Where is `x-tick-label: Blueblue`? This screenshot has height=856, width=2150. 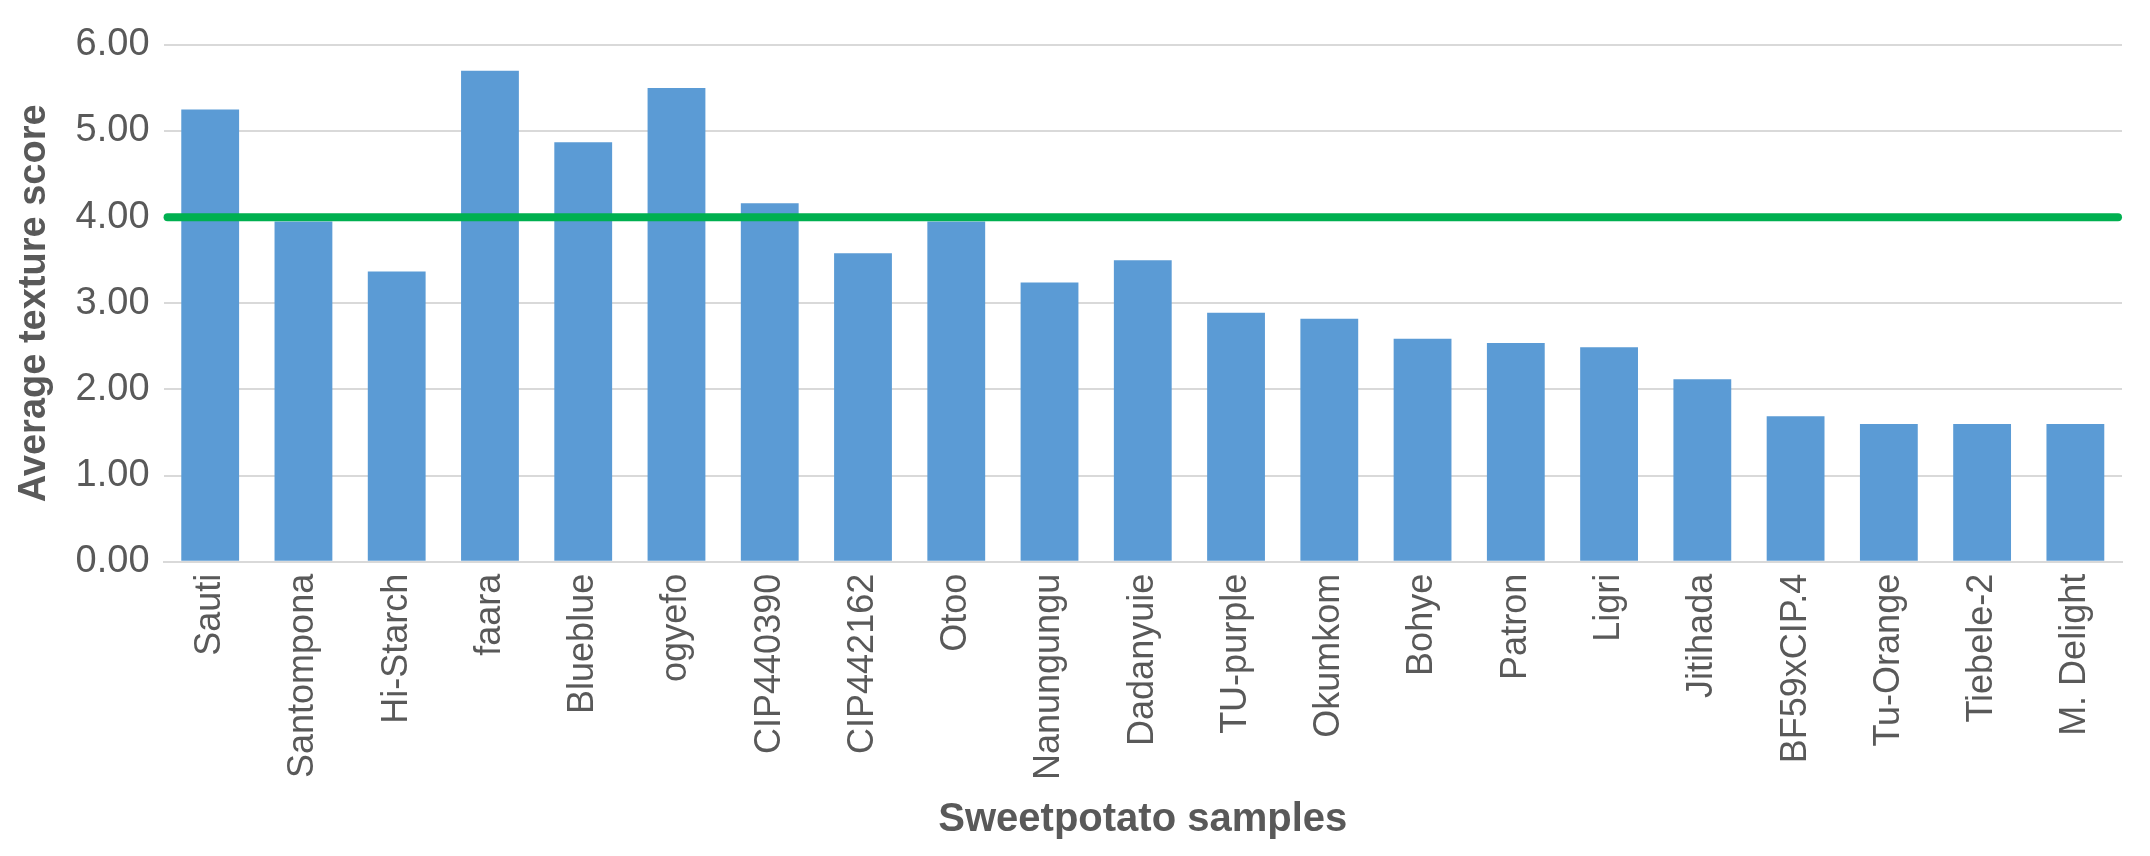 x-tick-label: Blueblue is located at coordinates (581, 643).